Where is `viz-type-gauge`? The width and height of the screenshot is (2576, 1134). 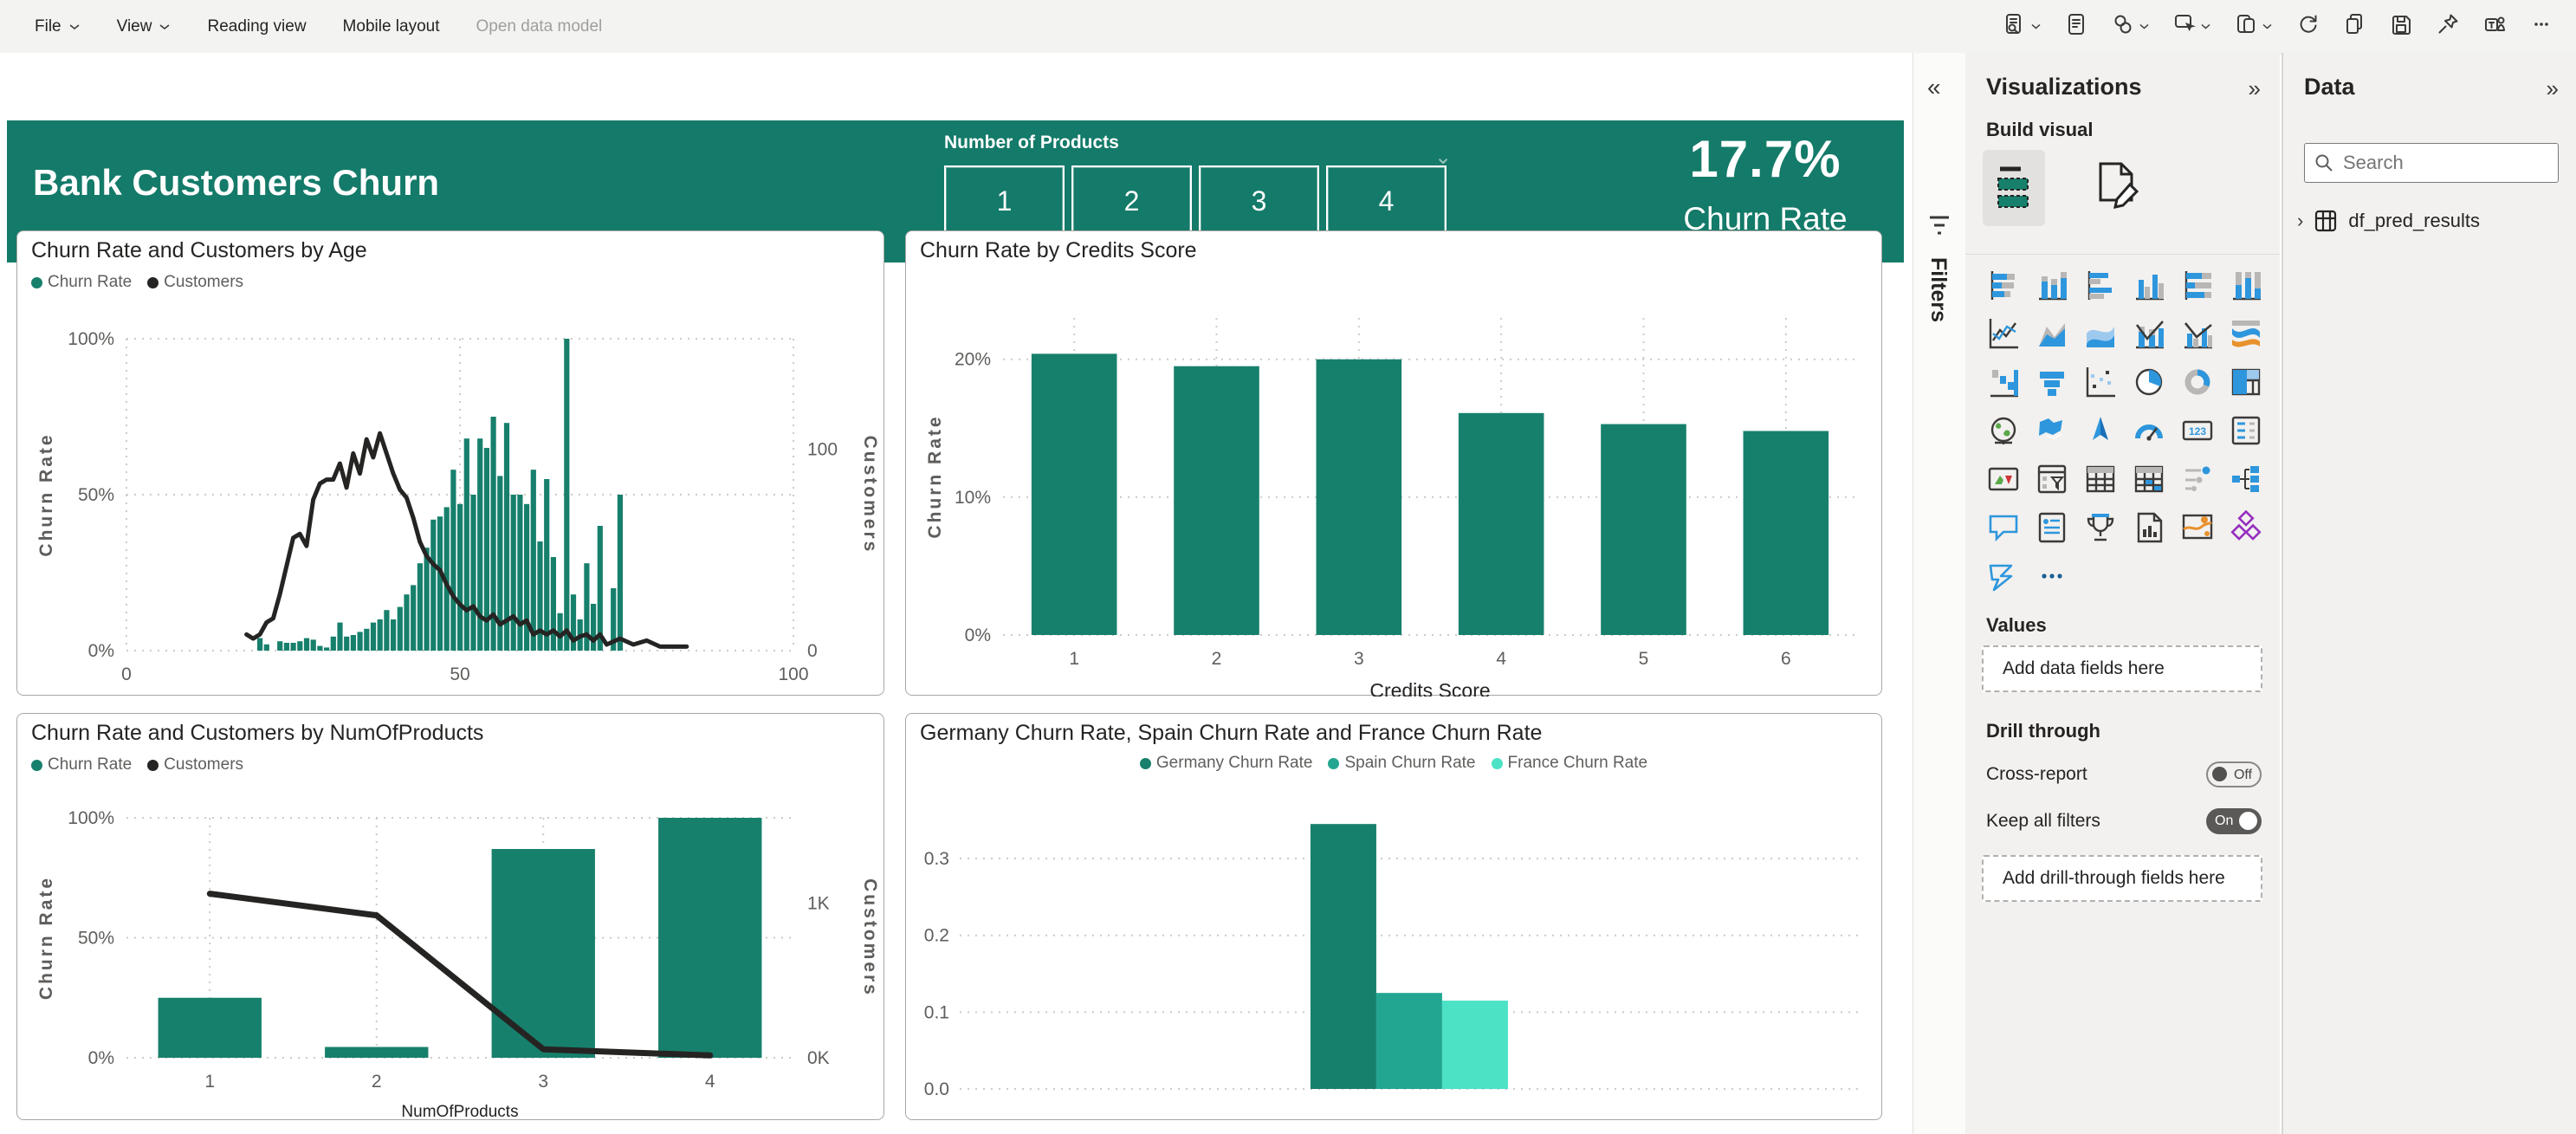
viz-type-gauge is located at coordinates (2149, 431).